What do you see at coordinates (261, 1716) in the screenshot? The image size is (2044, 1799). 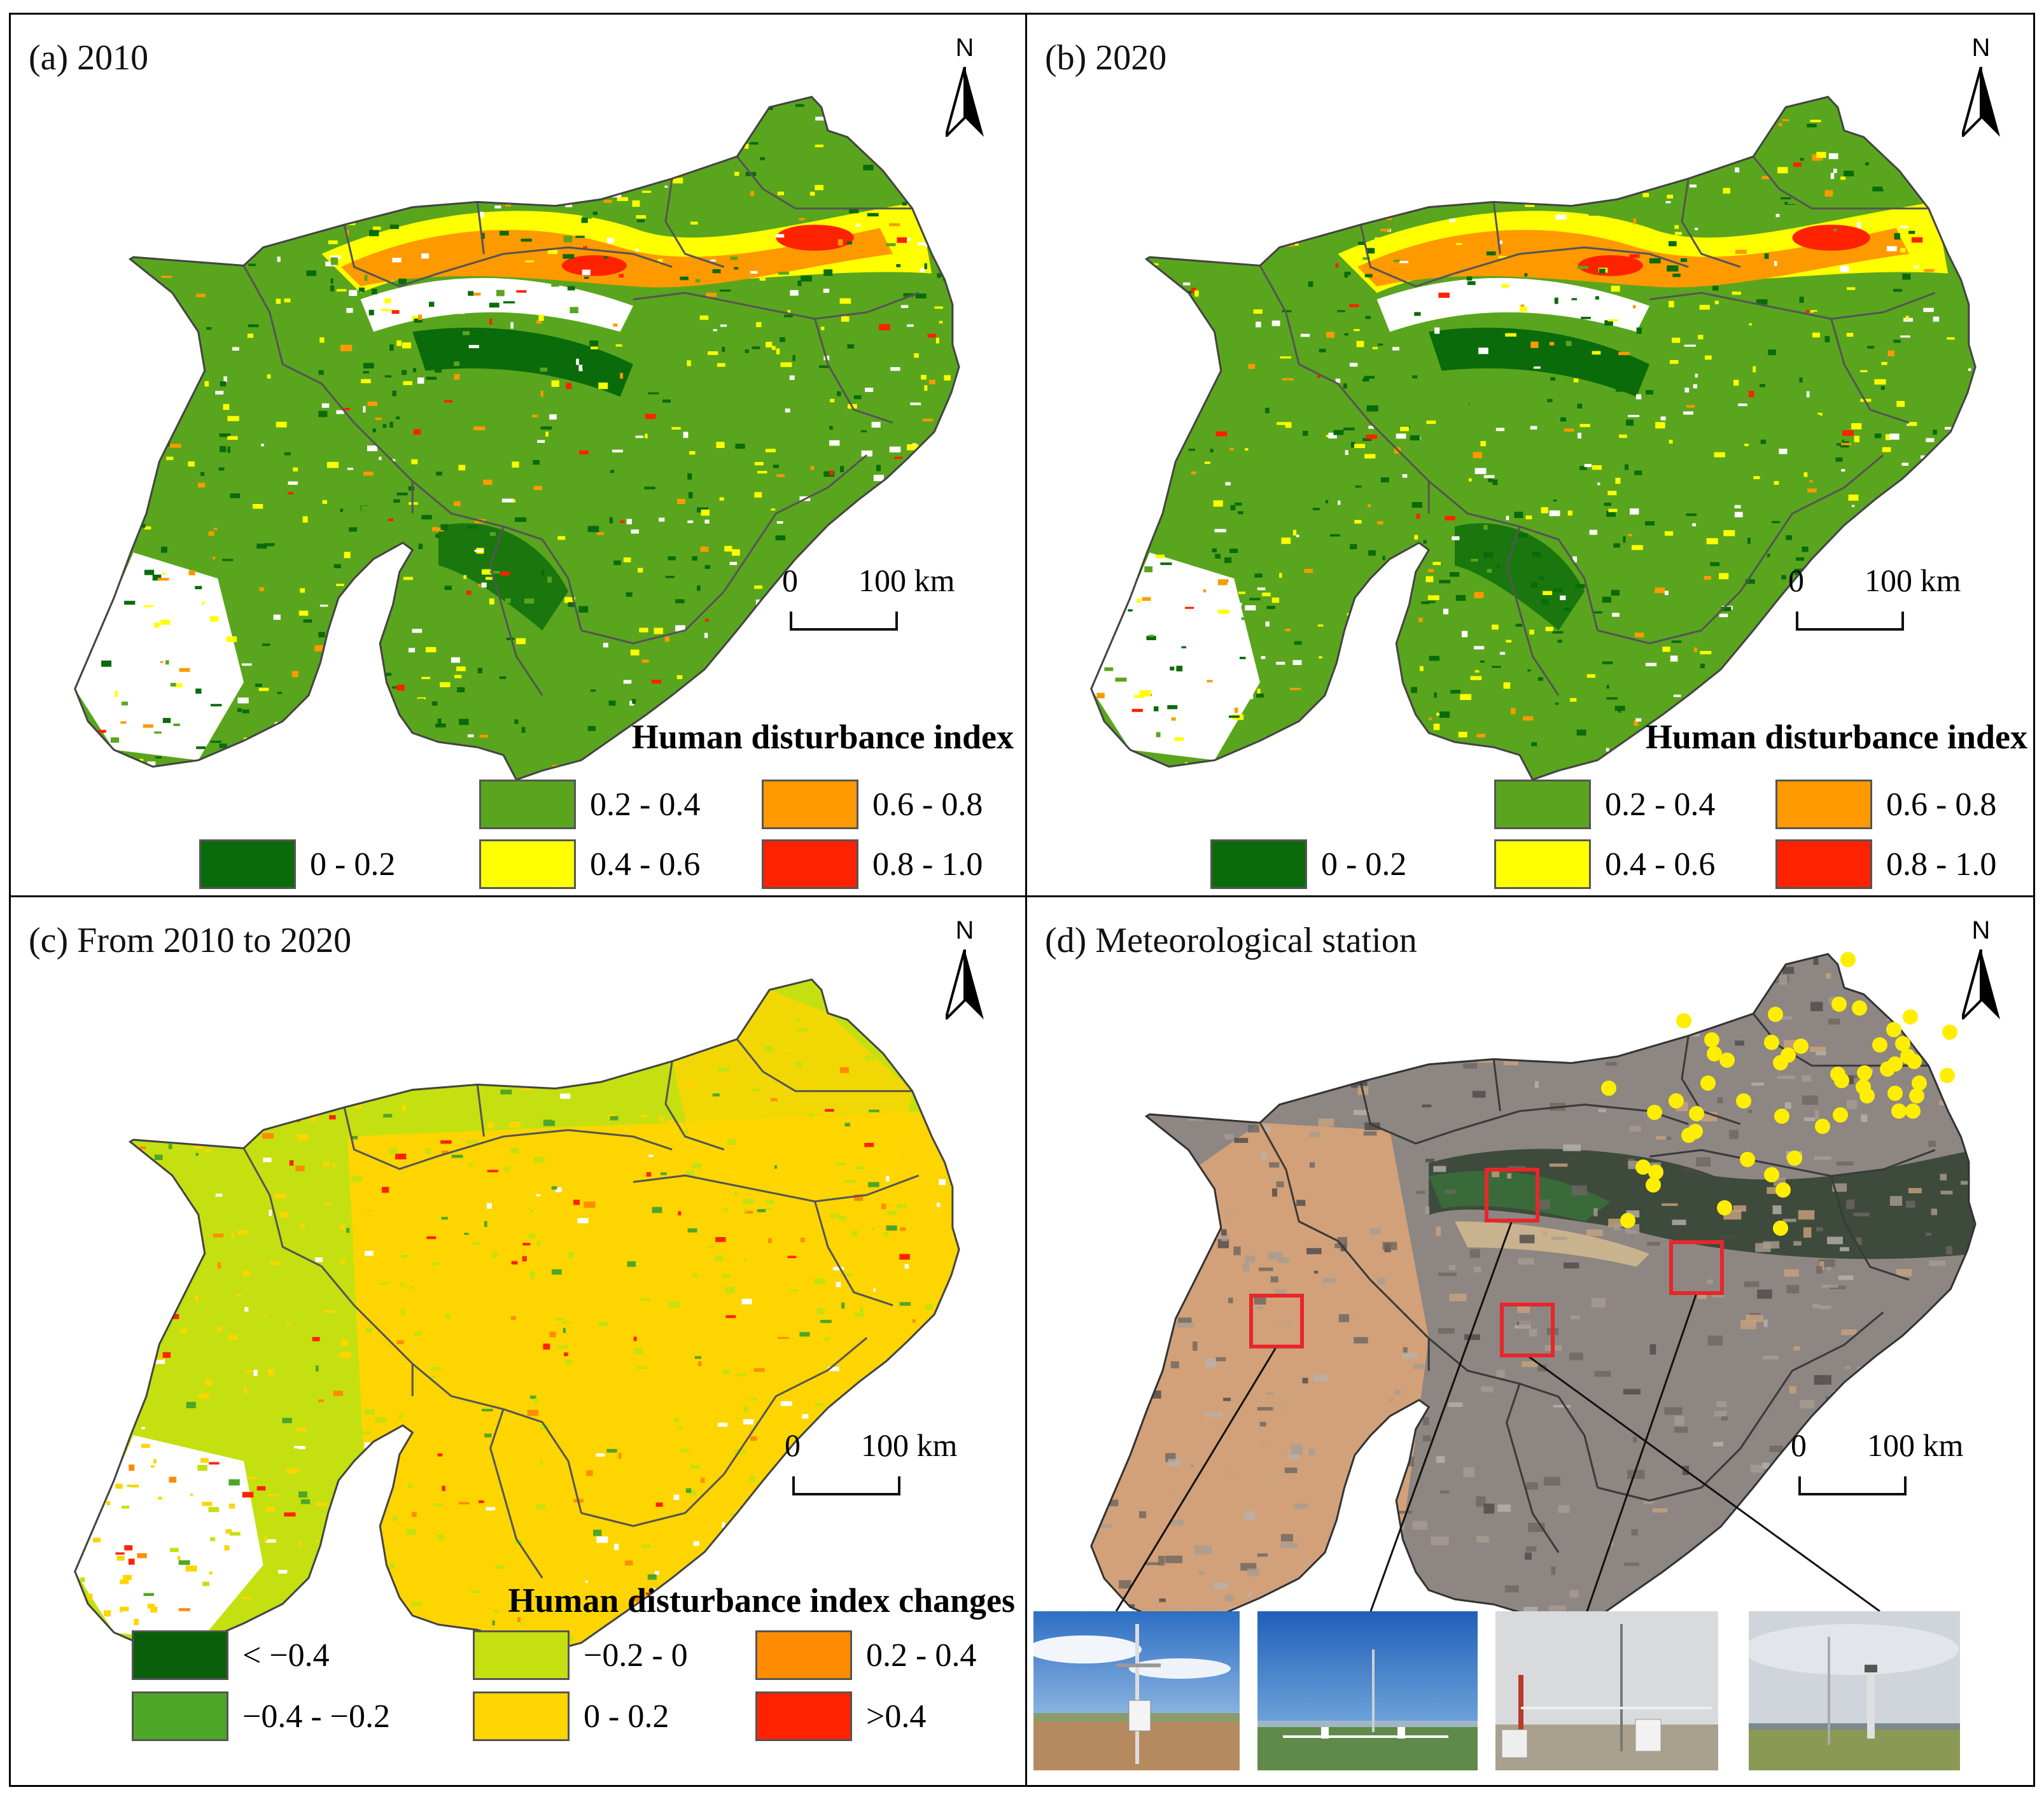 I see `legend-item-neg04-neg02: −0.4 - −0.2` at bounding box center [261, 1716].